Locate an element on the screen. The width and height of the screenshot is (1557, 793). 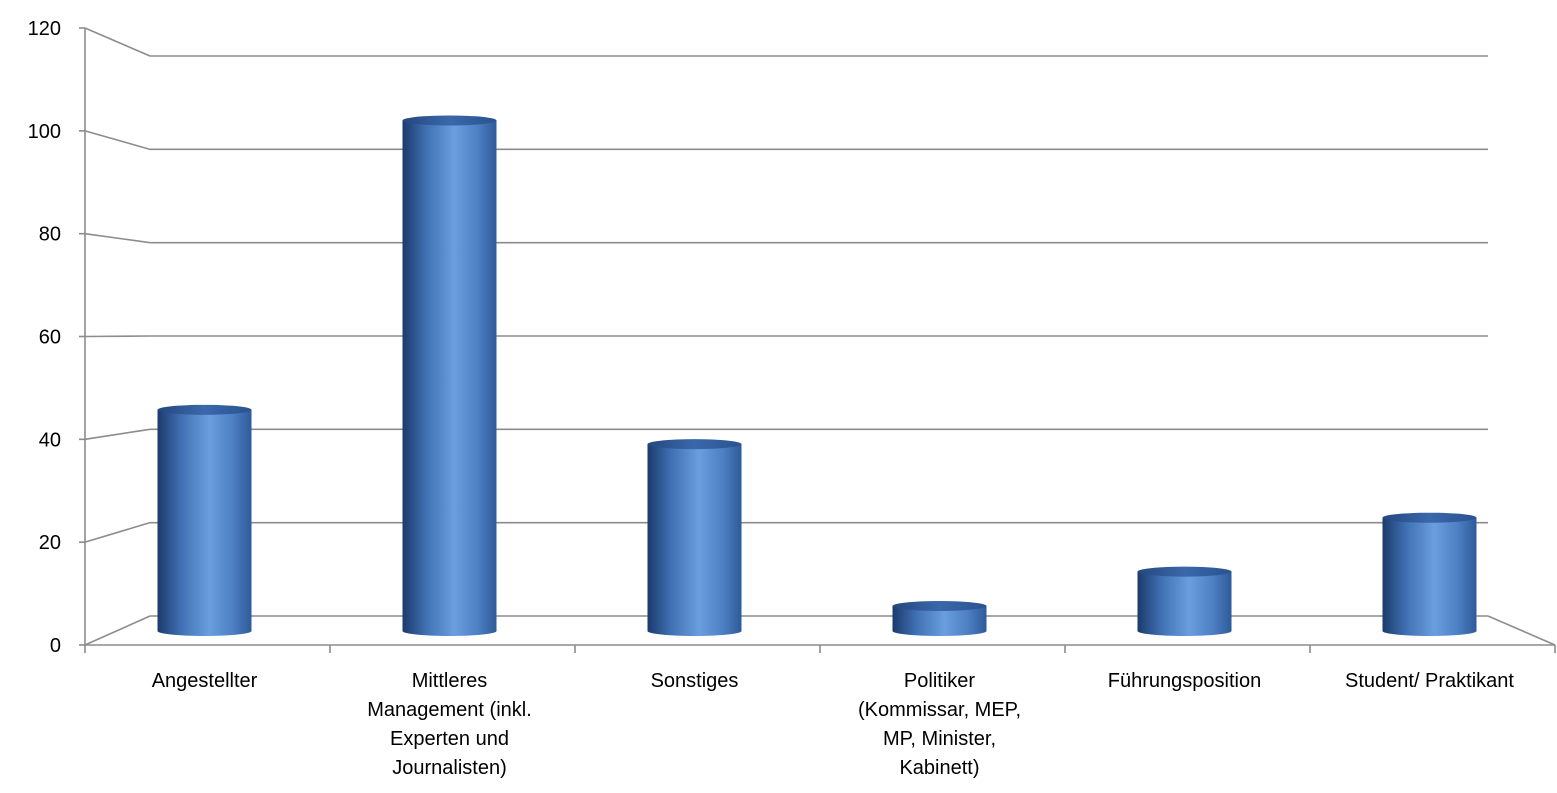
category-label-line: Führungsposition is located at coordinates (1184, 681).